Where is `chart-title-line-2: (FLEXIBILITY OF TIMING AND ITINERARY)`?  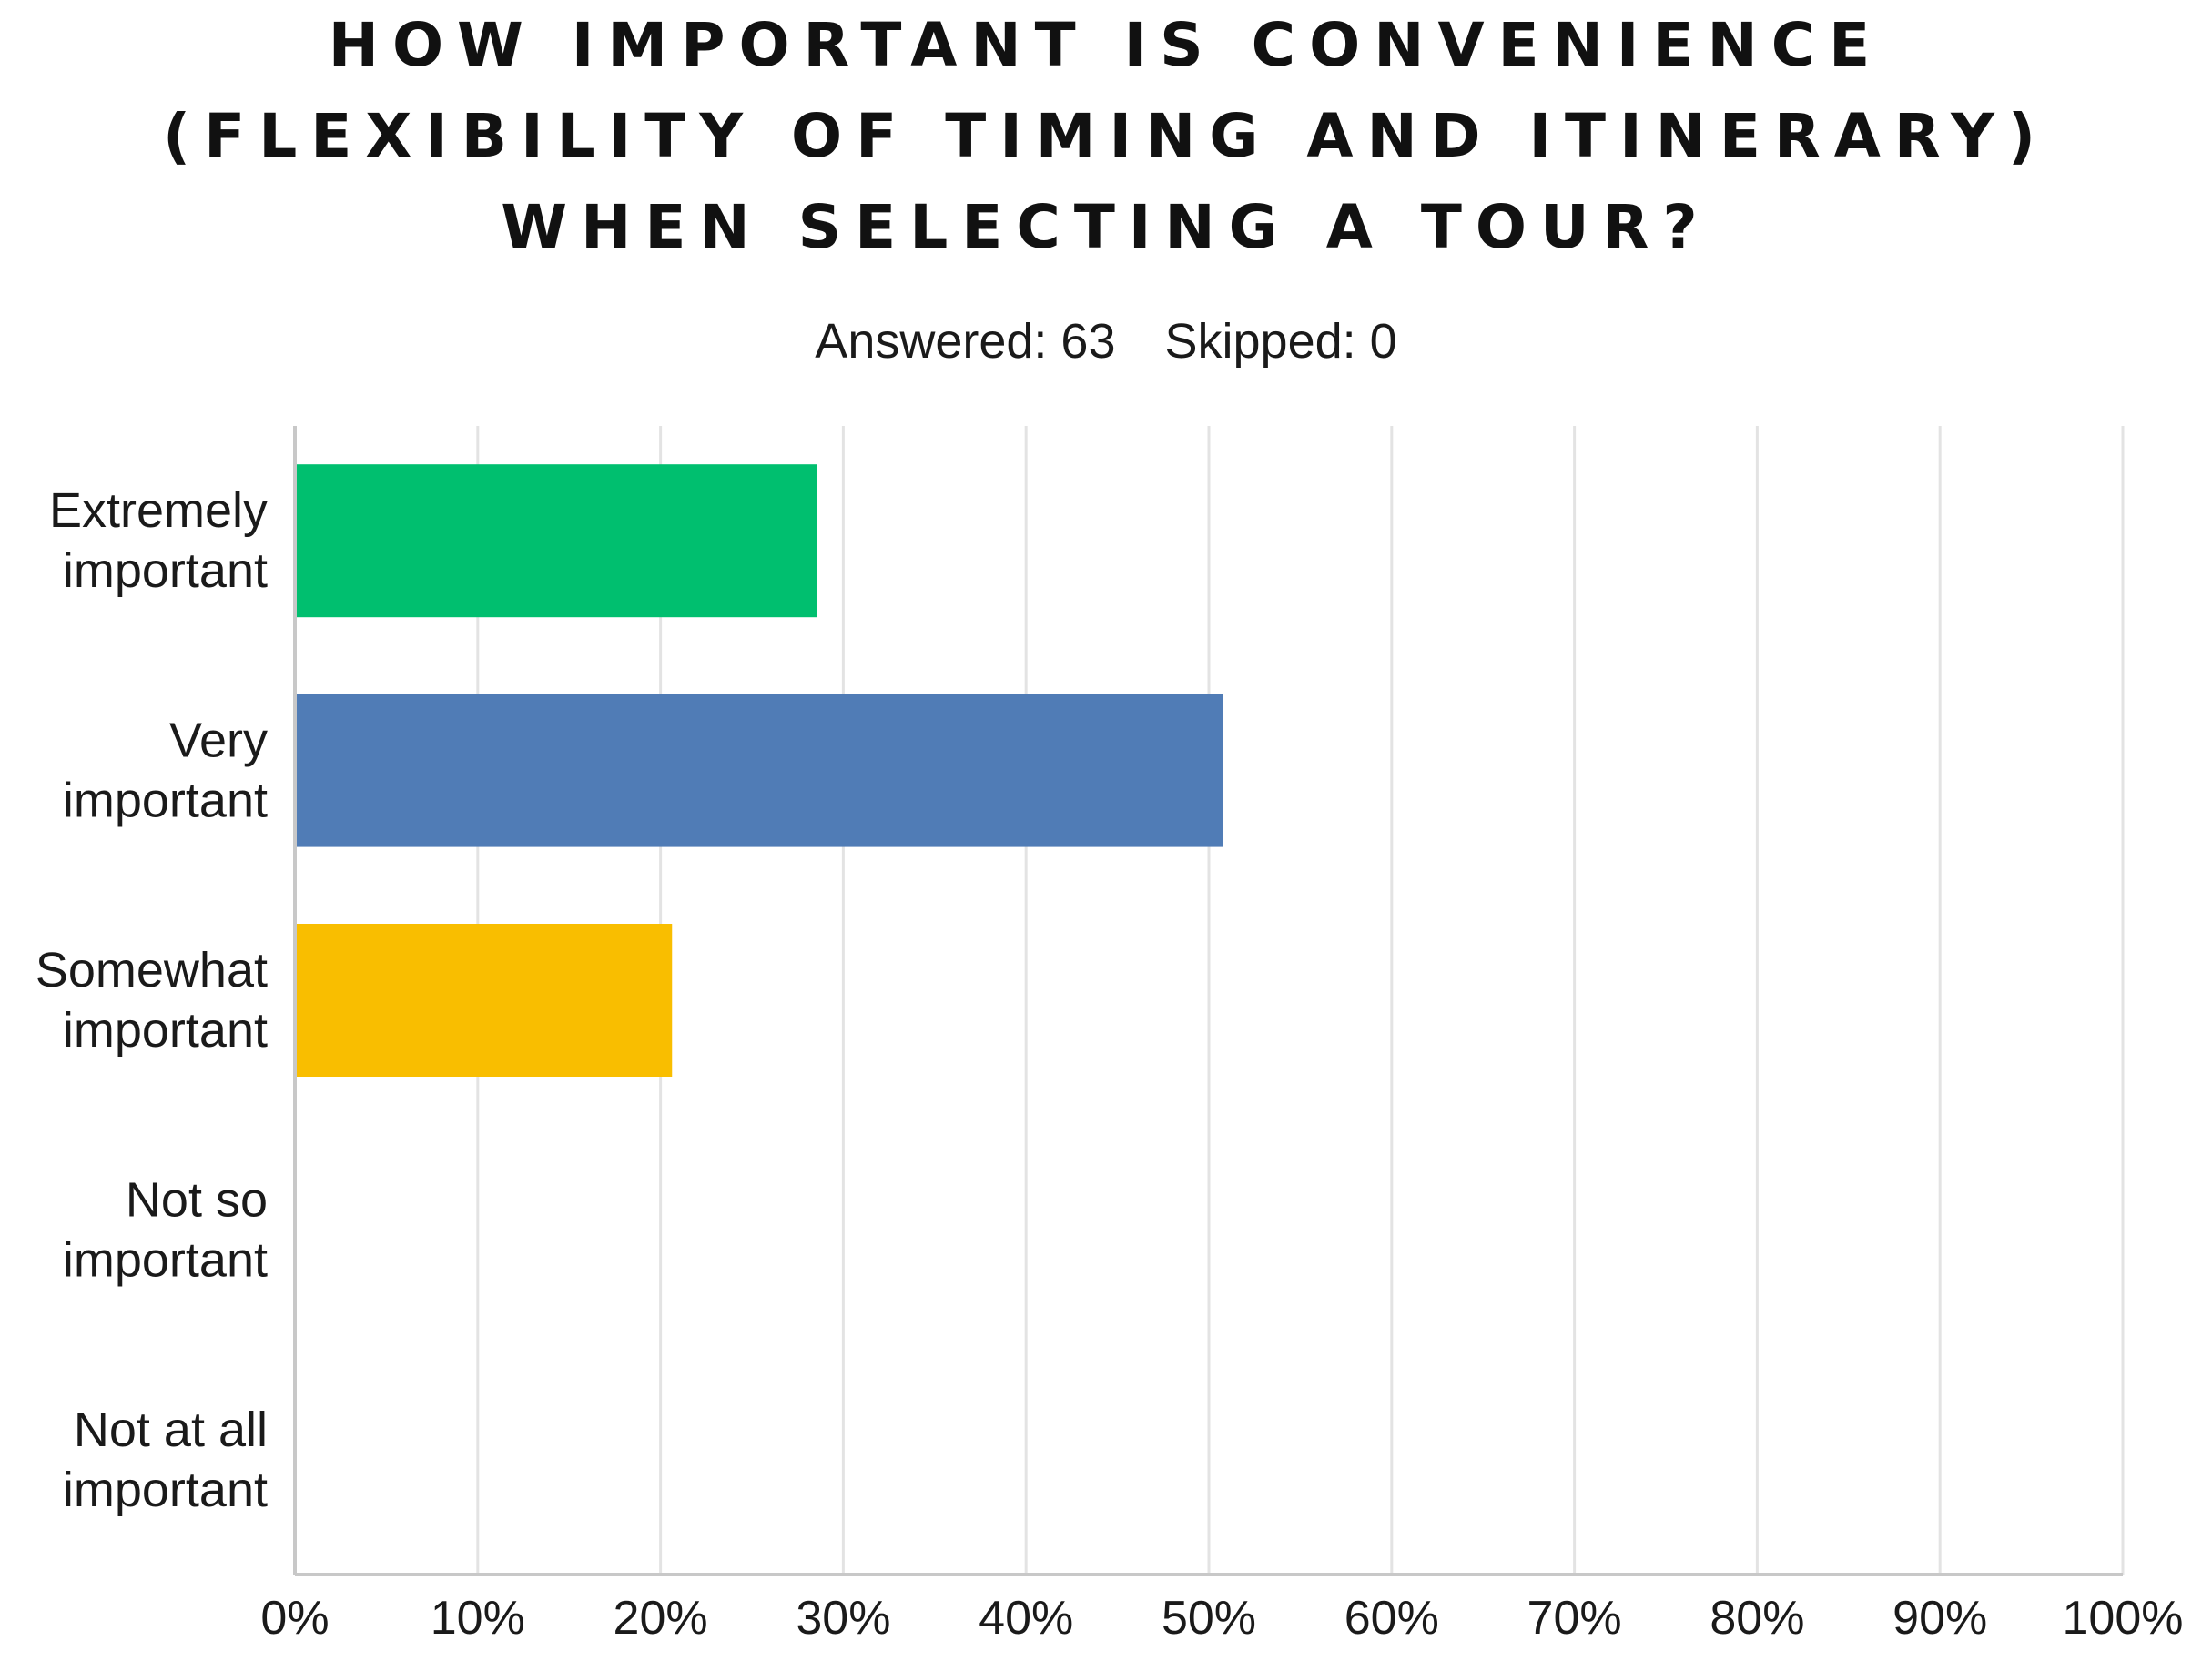
chart-title-line-2: (FLEXIBILITY OF TIMING AND ITINERARY) is located at coordinates (1106, 136).